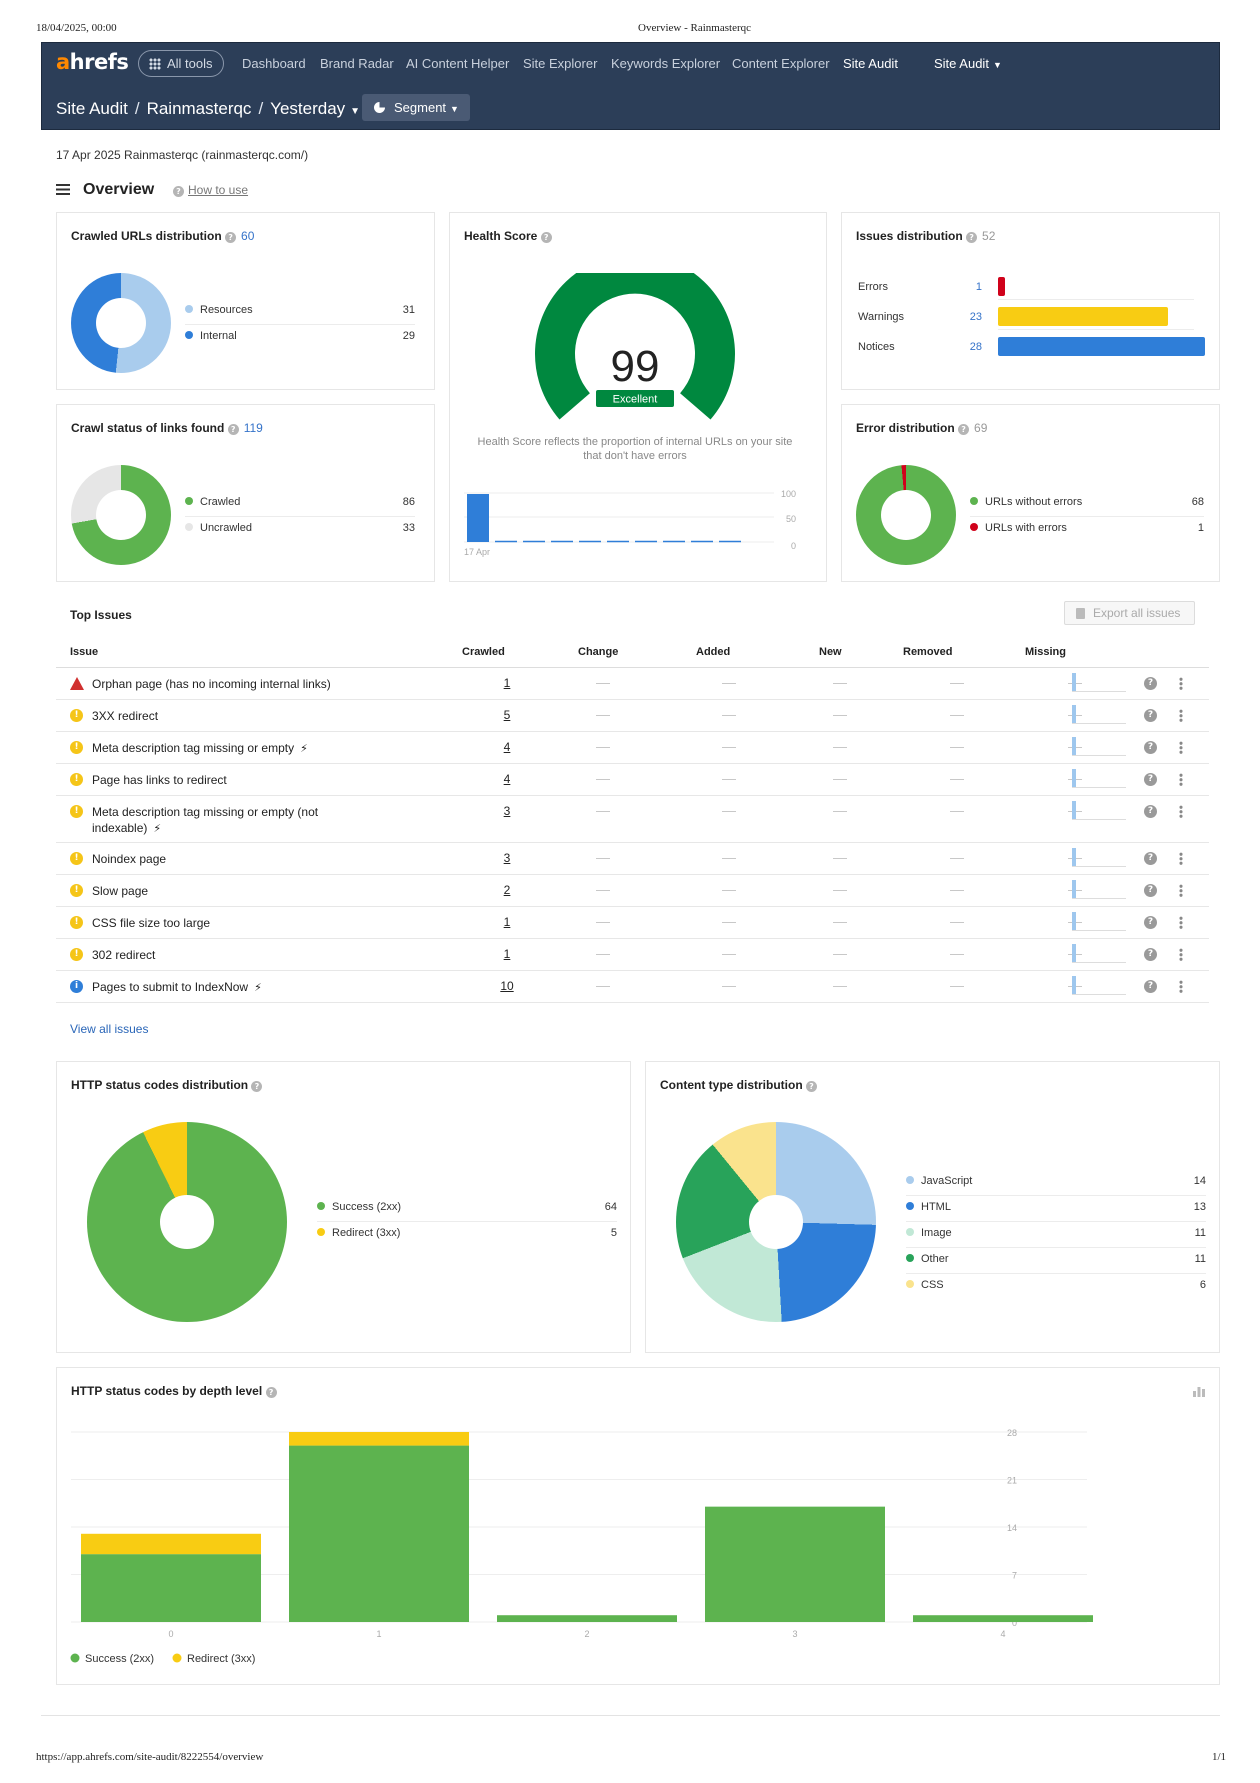 Image resolution: width=1260 pixels, height=1783 pixels. Describe the element at coordinates (92, 62) in the screenshot. I see `ahrefs-logo: ahrefs` at that location.